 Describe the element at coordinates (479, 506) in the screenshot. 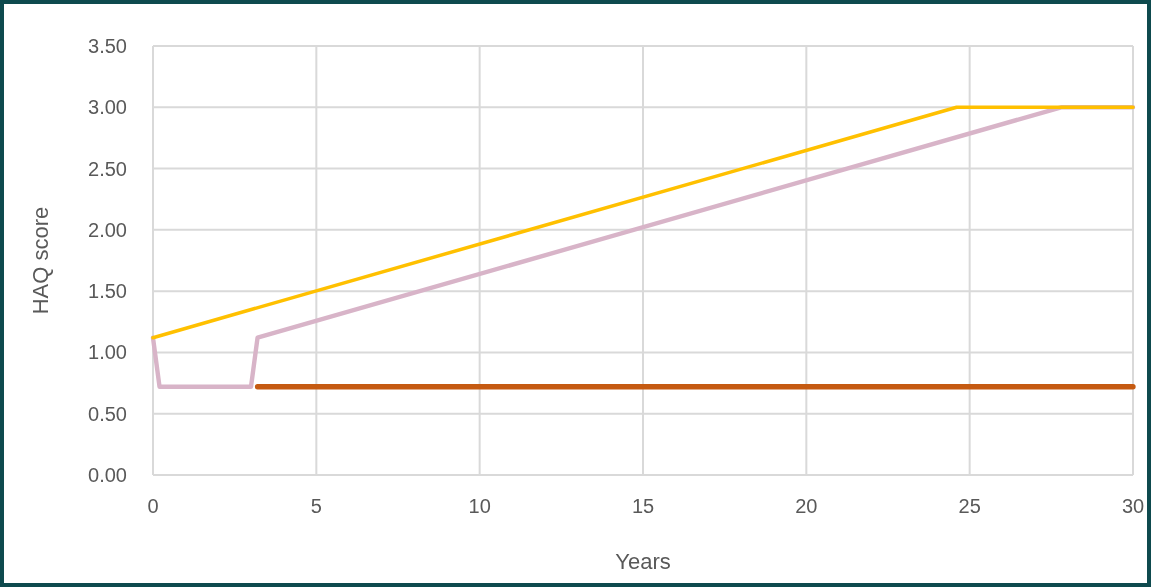

I see `x-tick-label: 10` at that location.